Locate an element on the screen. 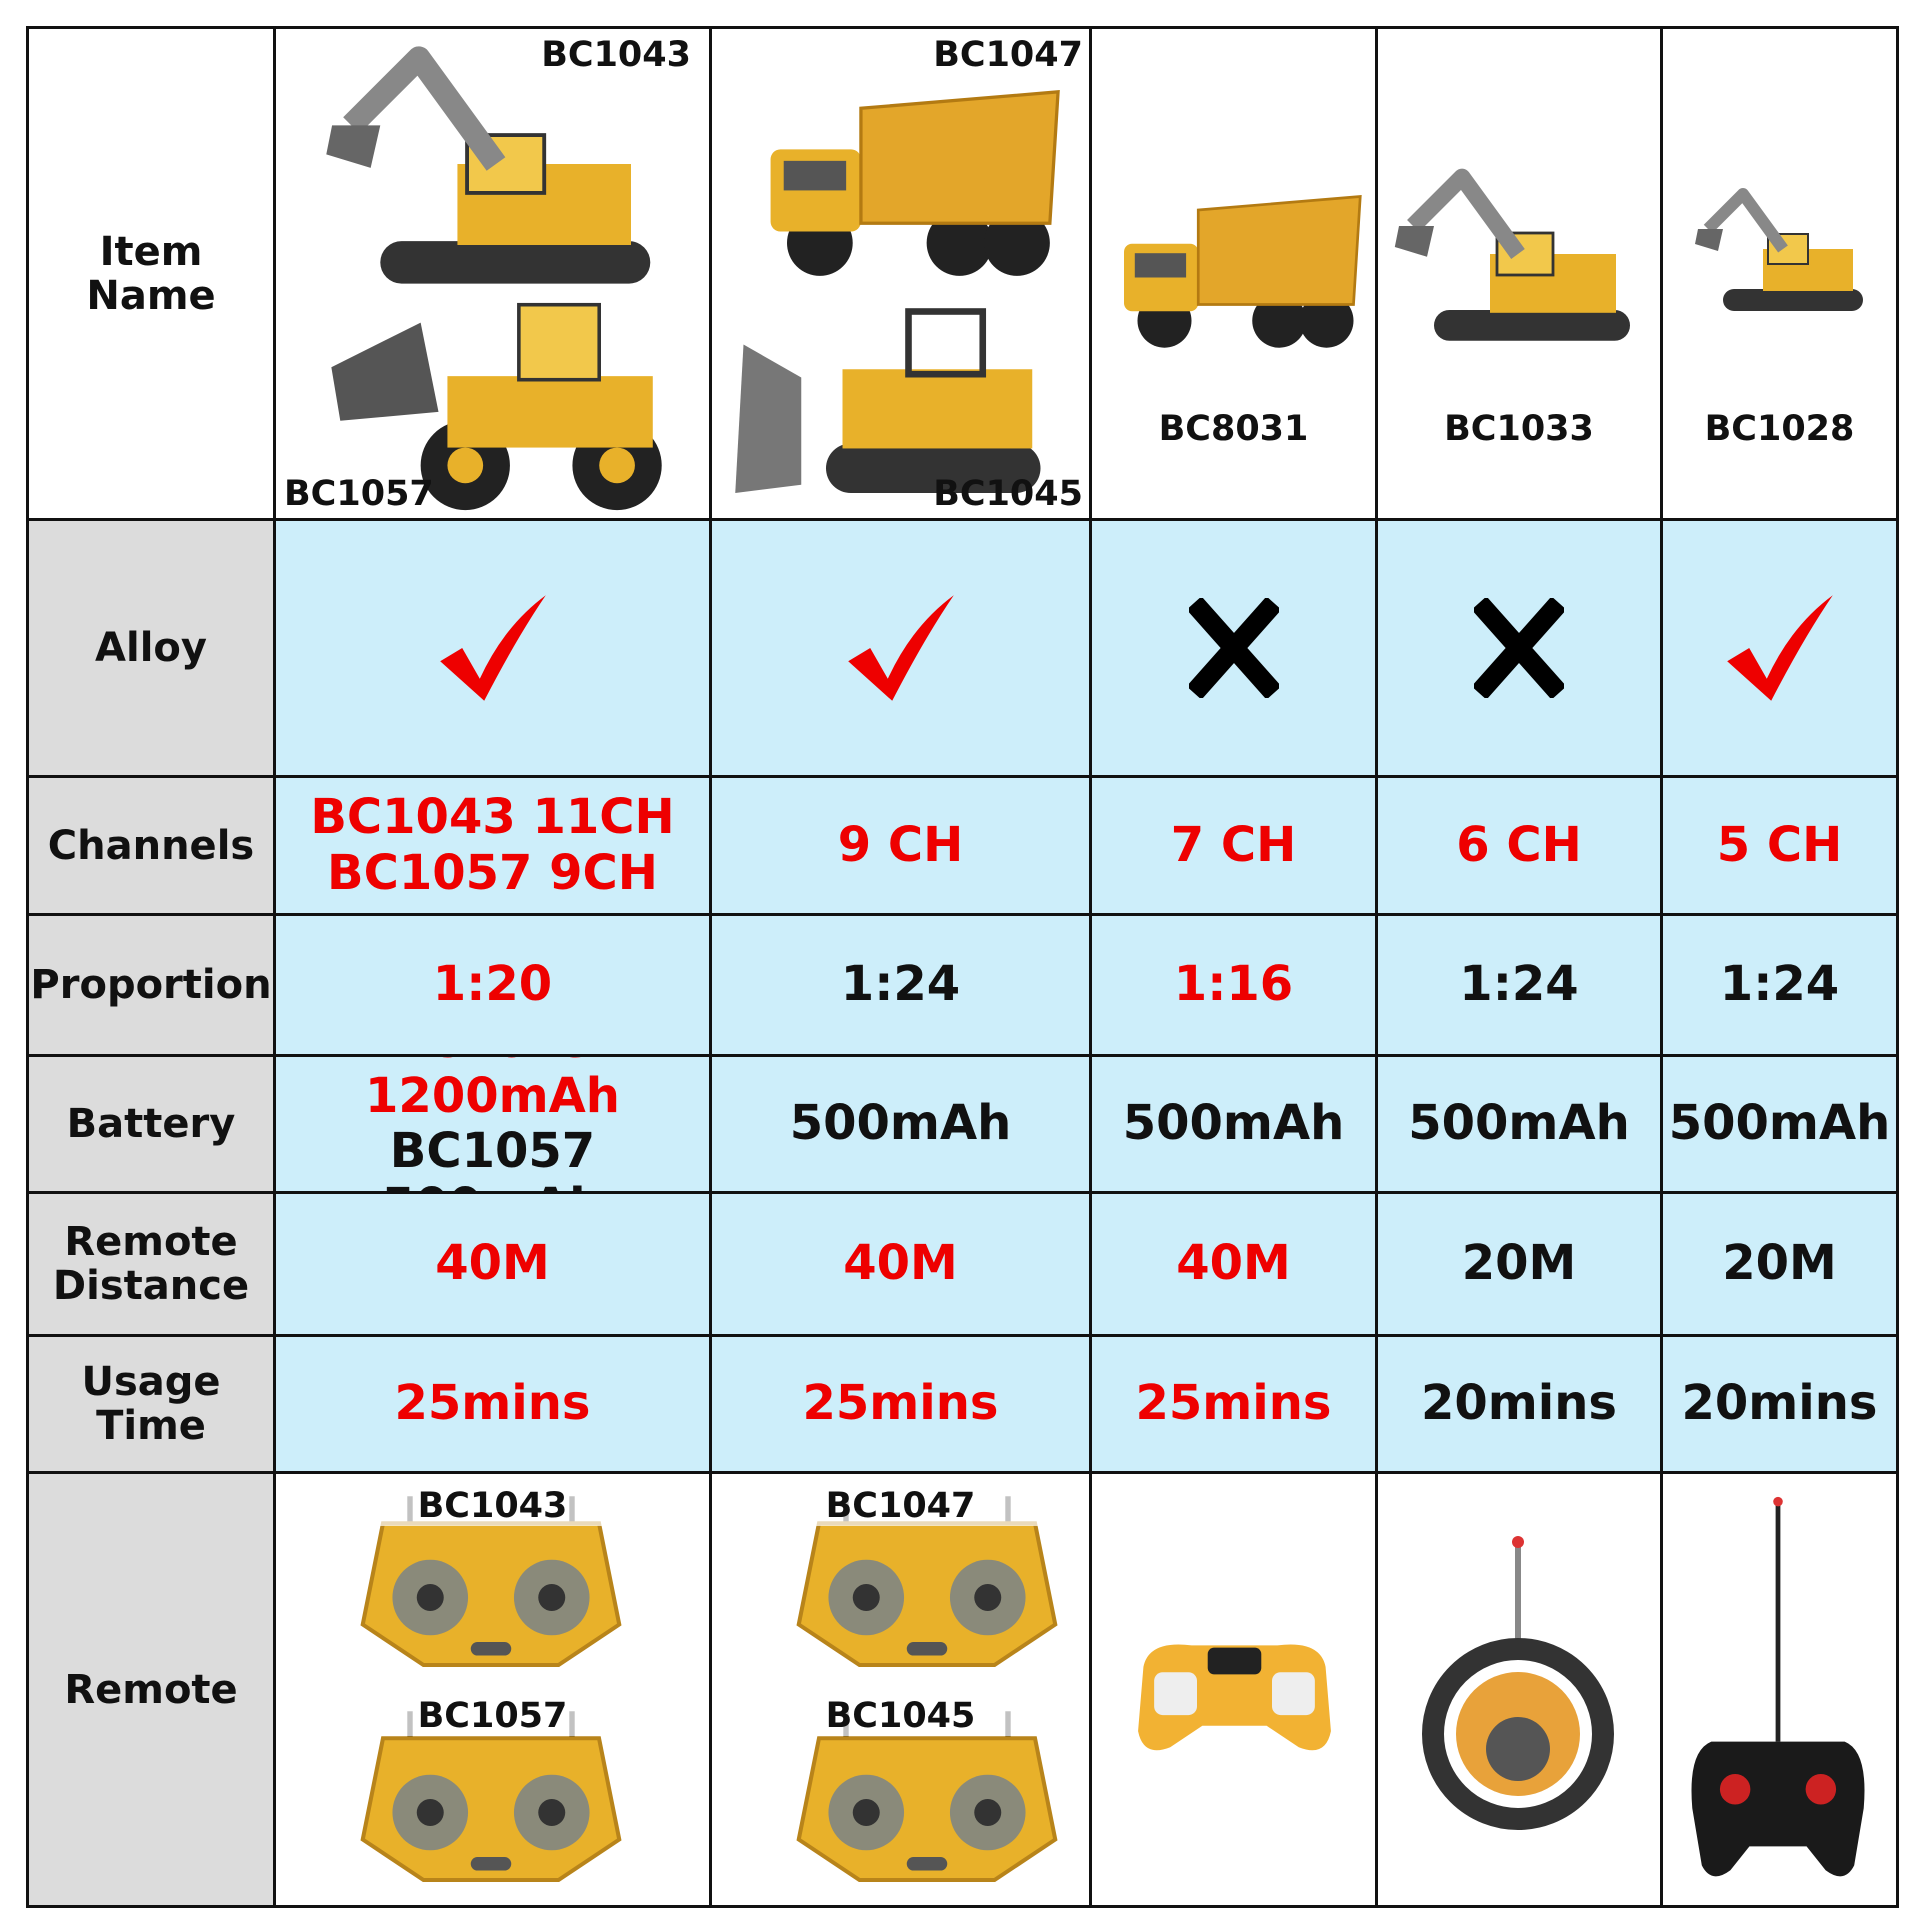 This screenshot has width=1920, height=1920. value-text: BC1057 9CH is located at coordinates (492, 872).